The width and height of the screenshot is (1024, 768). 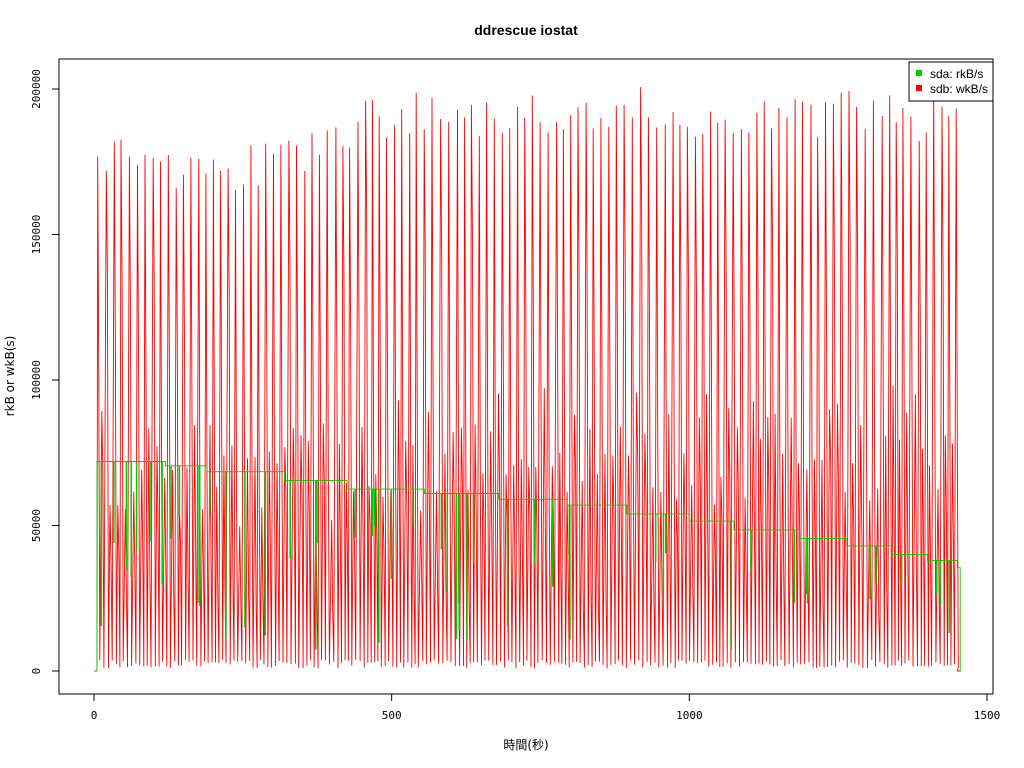 I want to click on legend-box, so click(x=951, y=81).